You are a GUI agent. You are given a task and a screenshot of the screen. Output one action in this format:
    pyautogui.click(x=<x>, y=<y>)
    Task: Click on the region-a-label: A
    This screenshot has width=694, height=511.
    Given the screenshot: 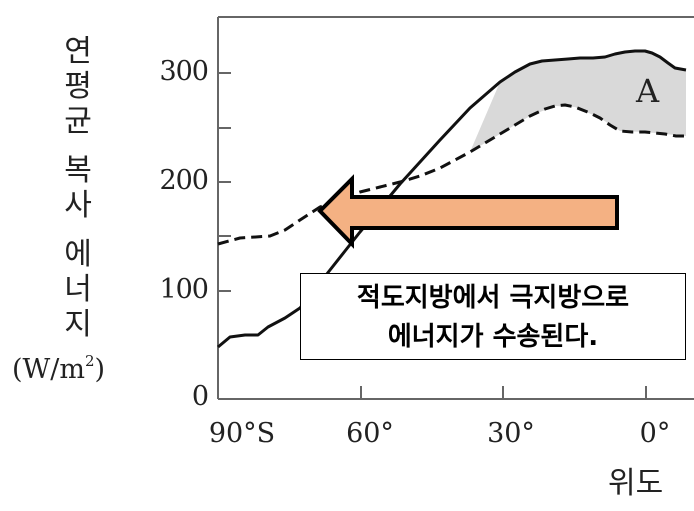 What is the action you would take?
    pyautogui.click(x=648, y=91)
    